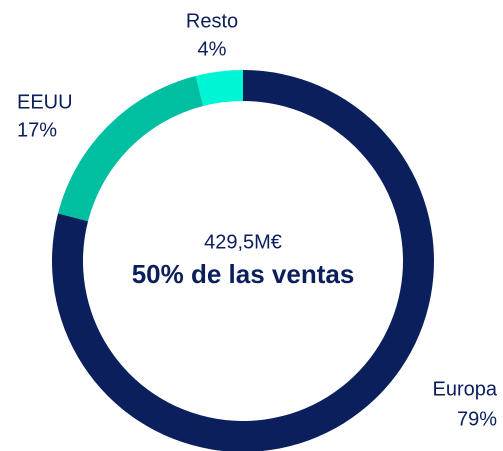 The image size is (503, 451). I want to click on segment-value-label: 17%, so click(37, 130).